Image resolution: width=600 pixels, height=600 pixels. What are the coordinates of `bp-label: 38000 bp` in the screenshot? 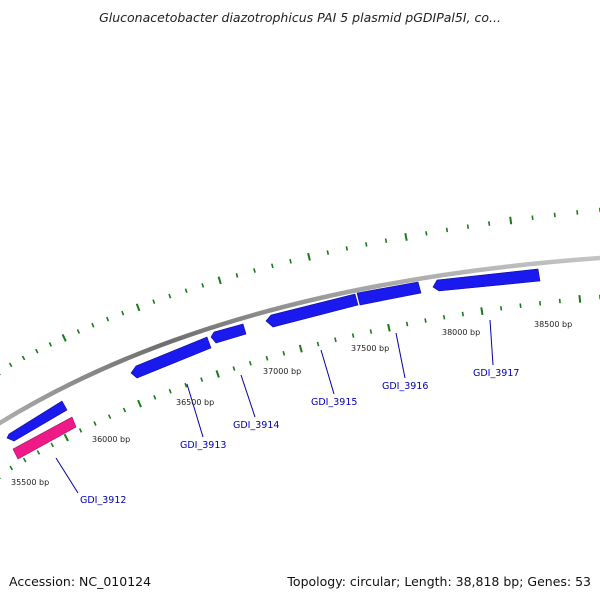 It's located at (461, 332).